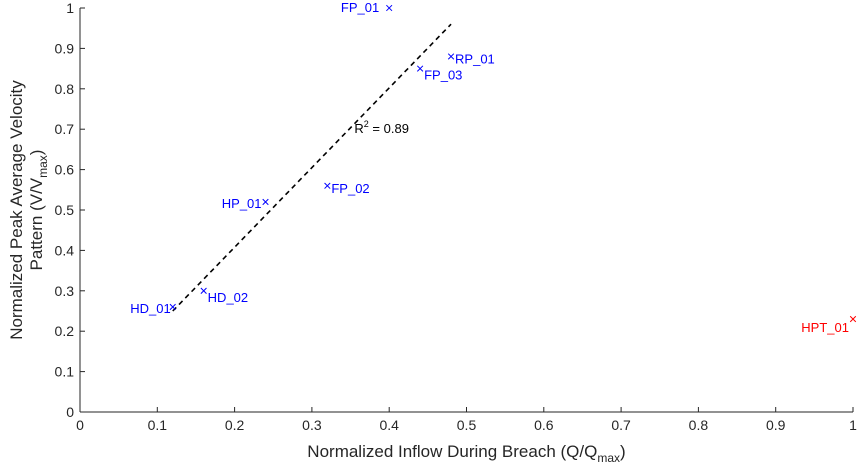 This screenshot has height=469, width=858. I want to click on y-axis-title-line2-sub: max, so click(43, 166).